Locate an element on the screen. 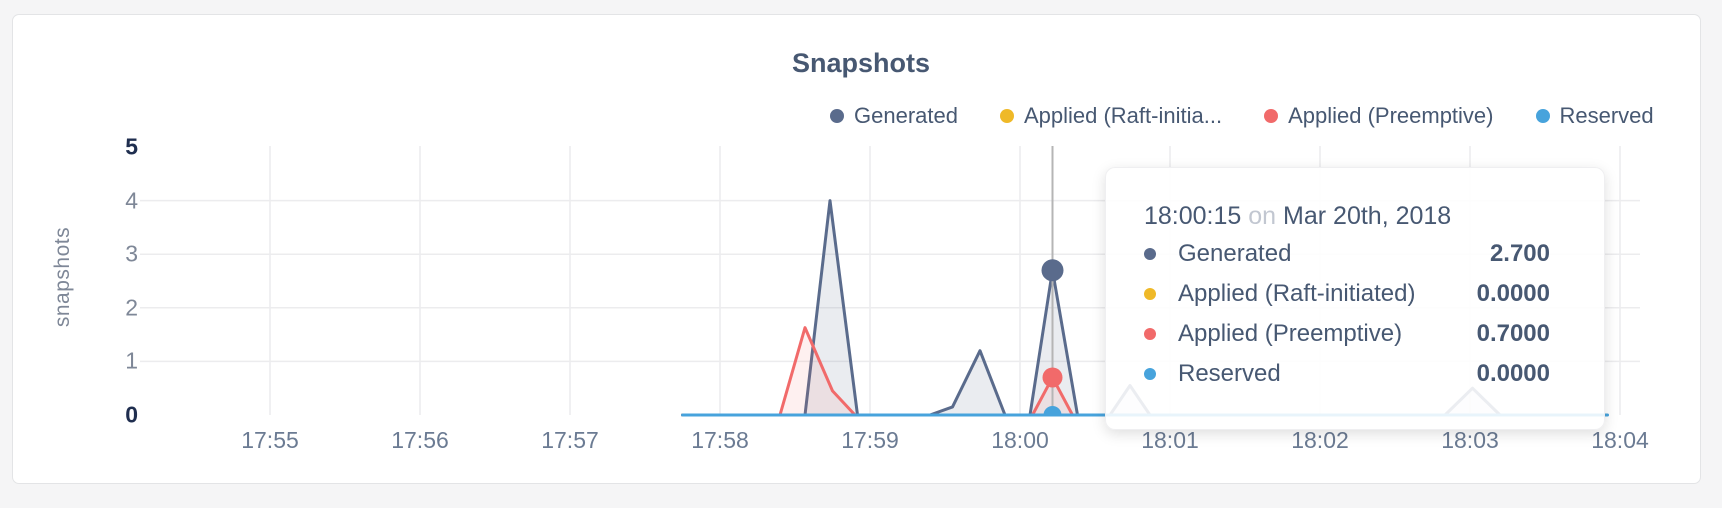 The height and width of the screenshot is (508, 1722). tooltip-series-value: 0.7000 is located at coordinates (1513, 333).